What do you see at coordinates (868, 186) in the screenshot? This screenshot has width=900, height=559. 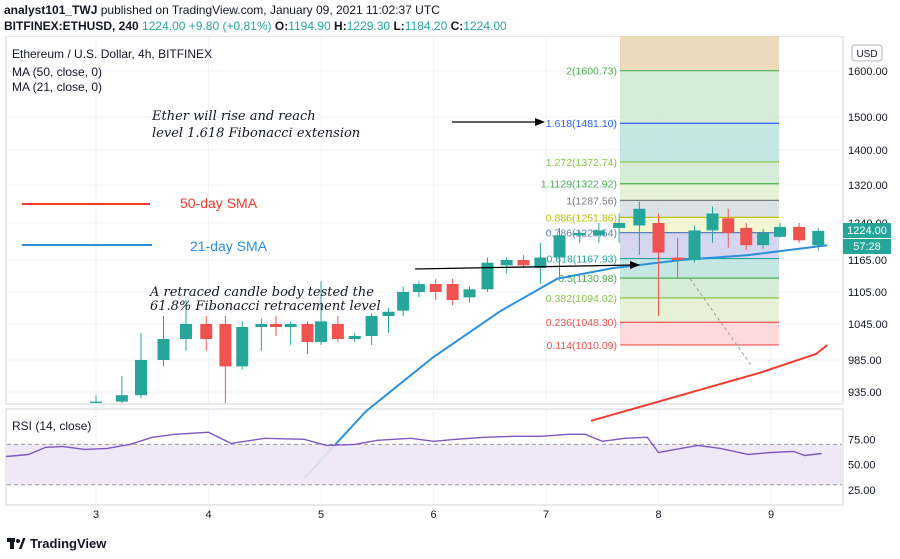 I see `y-tick-label: 1320.00` at bounding box center [868, 186].